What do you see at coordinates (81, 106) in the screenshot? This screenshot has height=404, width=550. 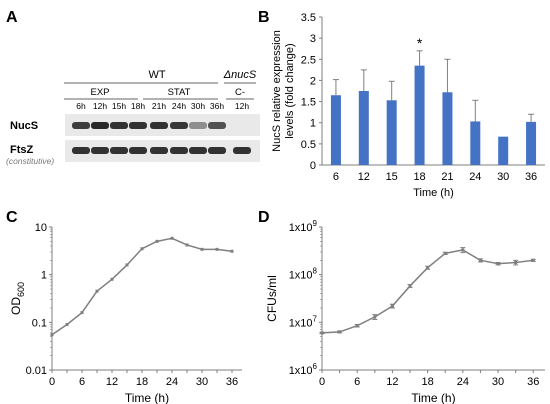 I see `lane-label: 6h` at bounding box center [81, 106].